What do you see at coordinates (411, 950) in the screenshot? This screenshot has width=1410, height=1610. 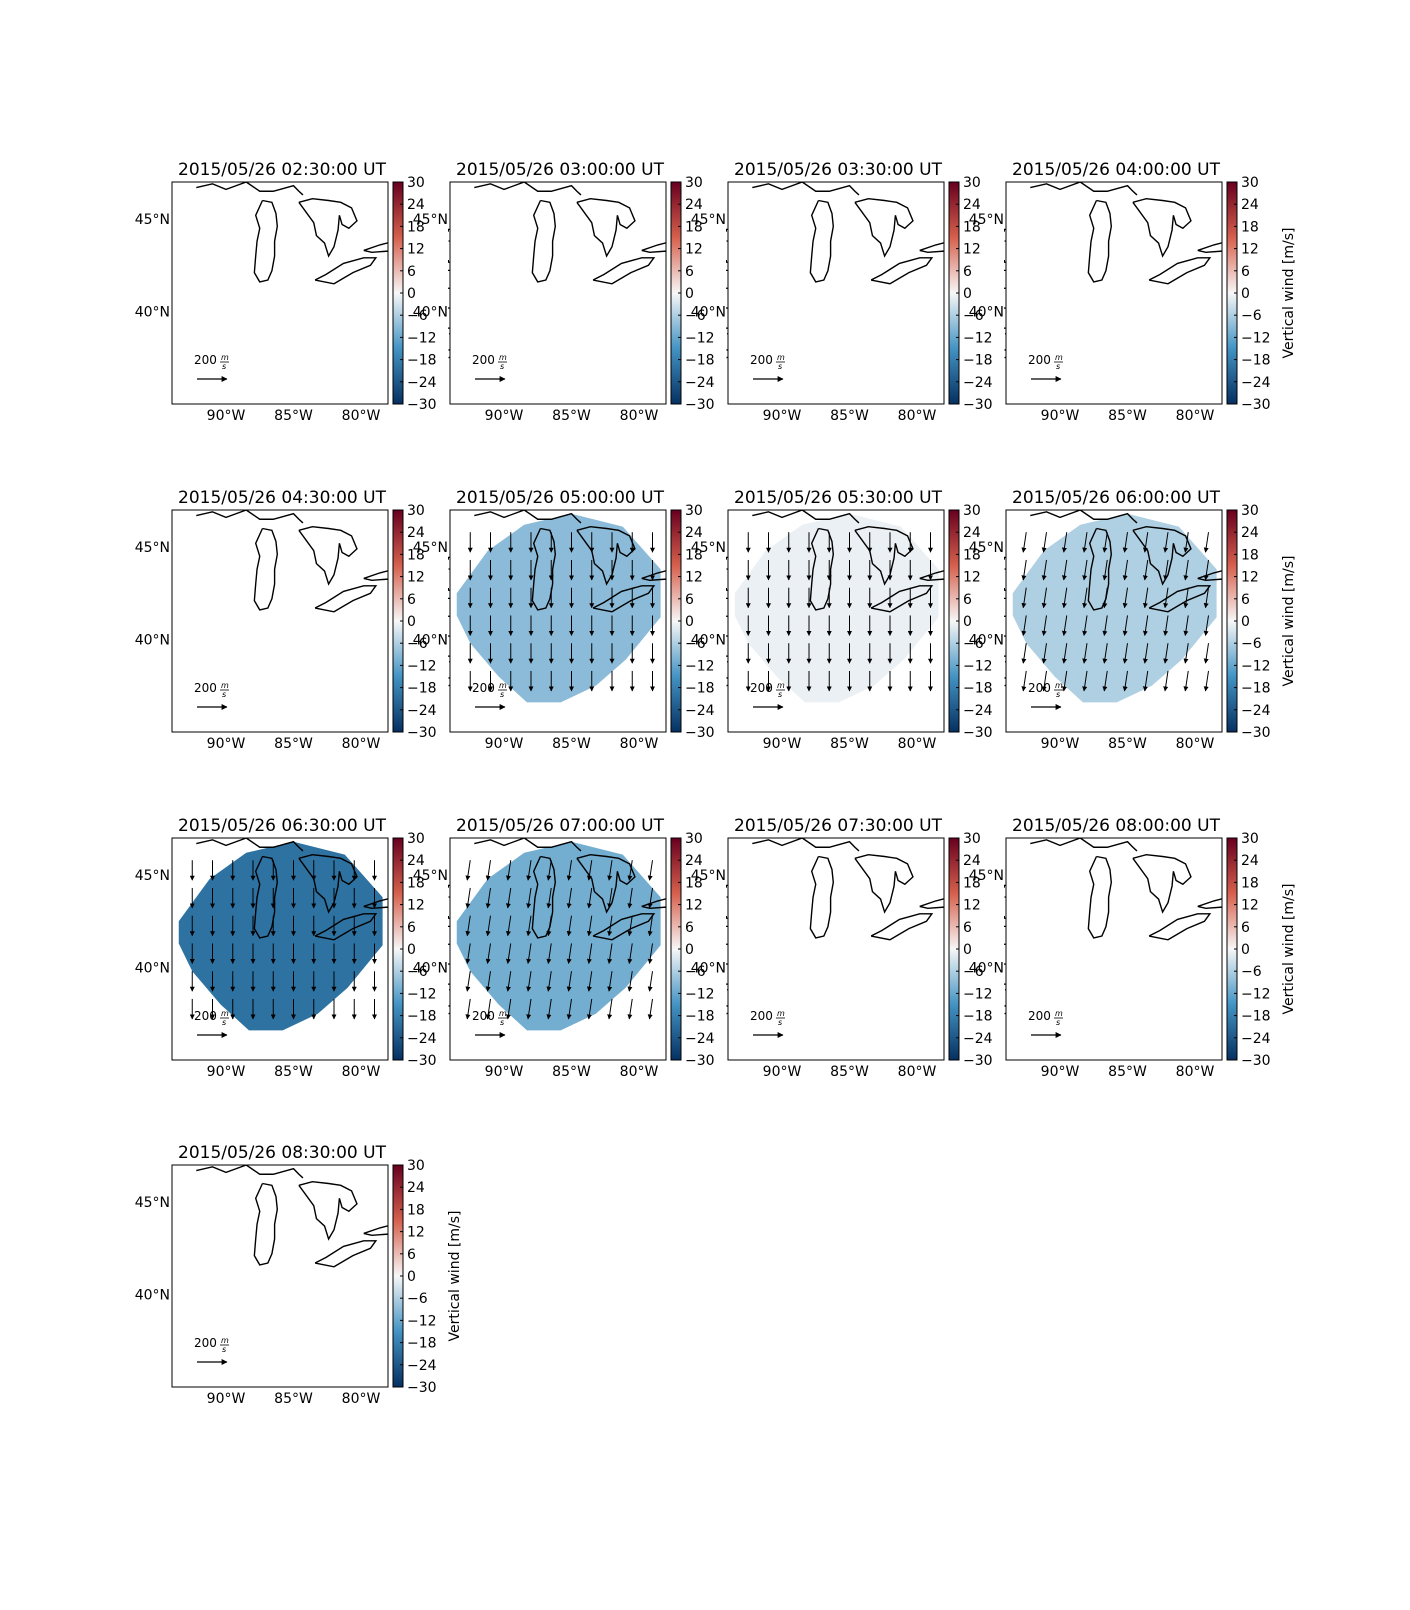 I see `colorbar-tick-label: 0` at bounding box center [411, 950].